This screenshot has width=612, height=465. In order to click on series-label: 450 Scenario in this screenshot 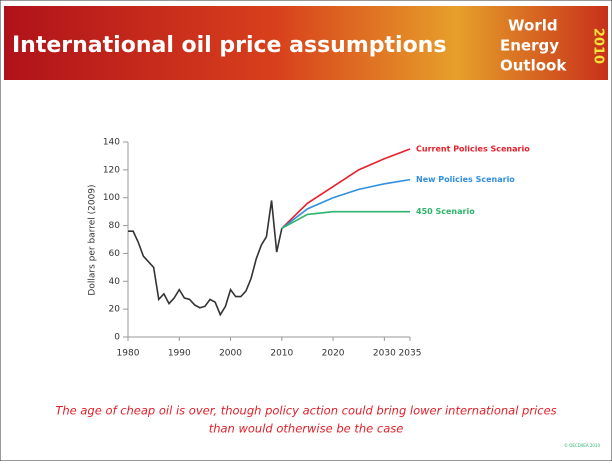, I will do `click(445, 211)`.